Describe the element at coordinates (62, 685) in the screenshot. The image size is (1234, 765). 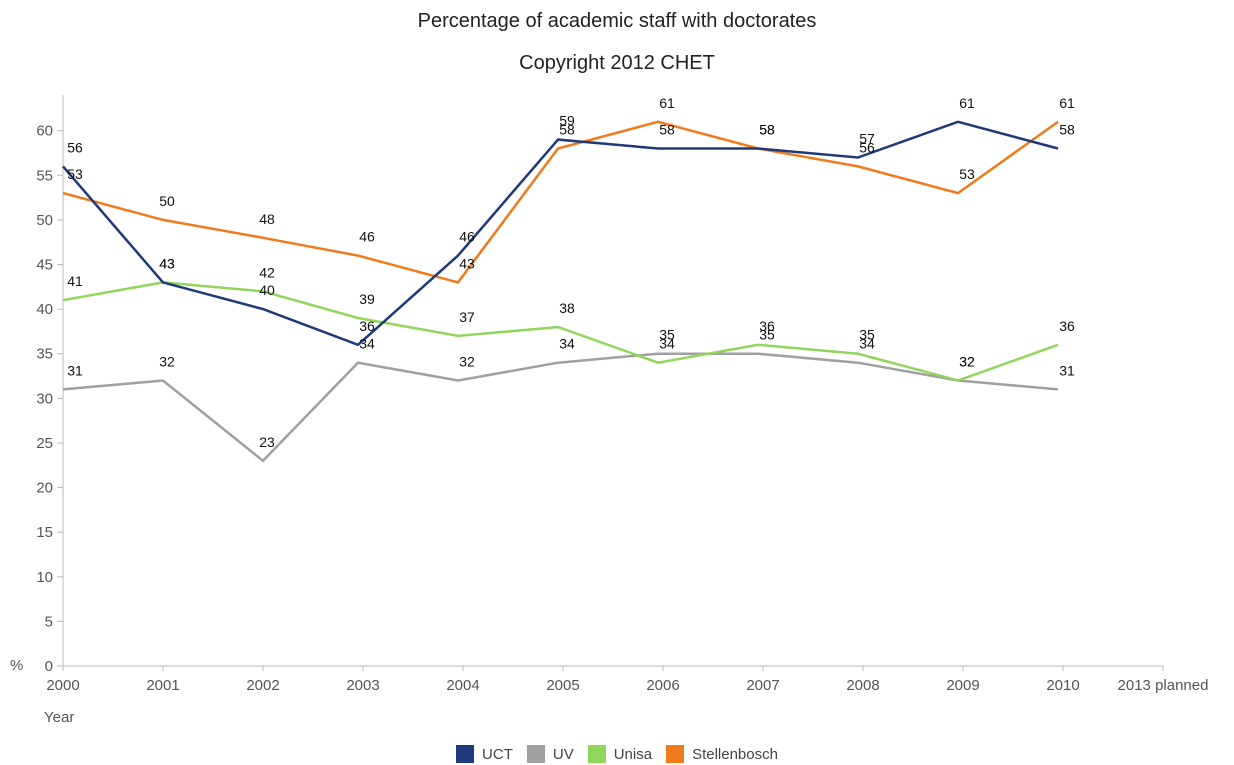
I see `x-tick-label: 2000` at that location.